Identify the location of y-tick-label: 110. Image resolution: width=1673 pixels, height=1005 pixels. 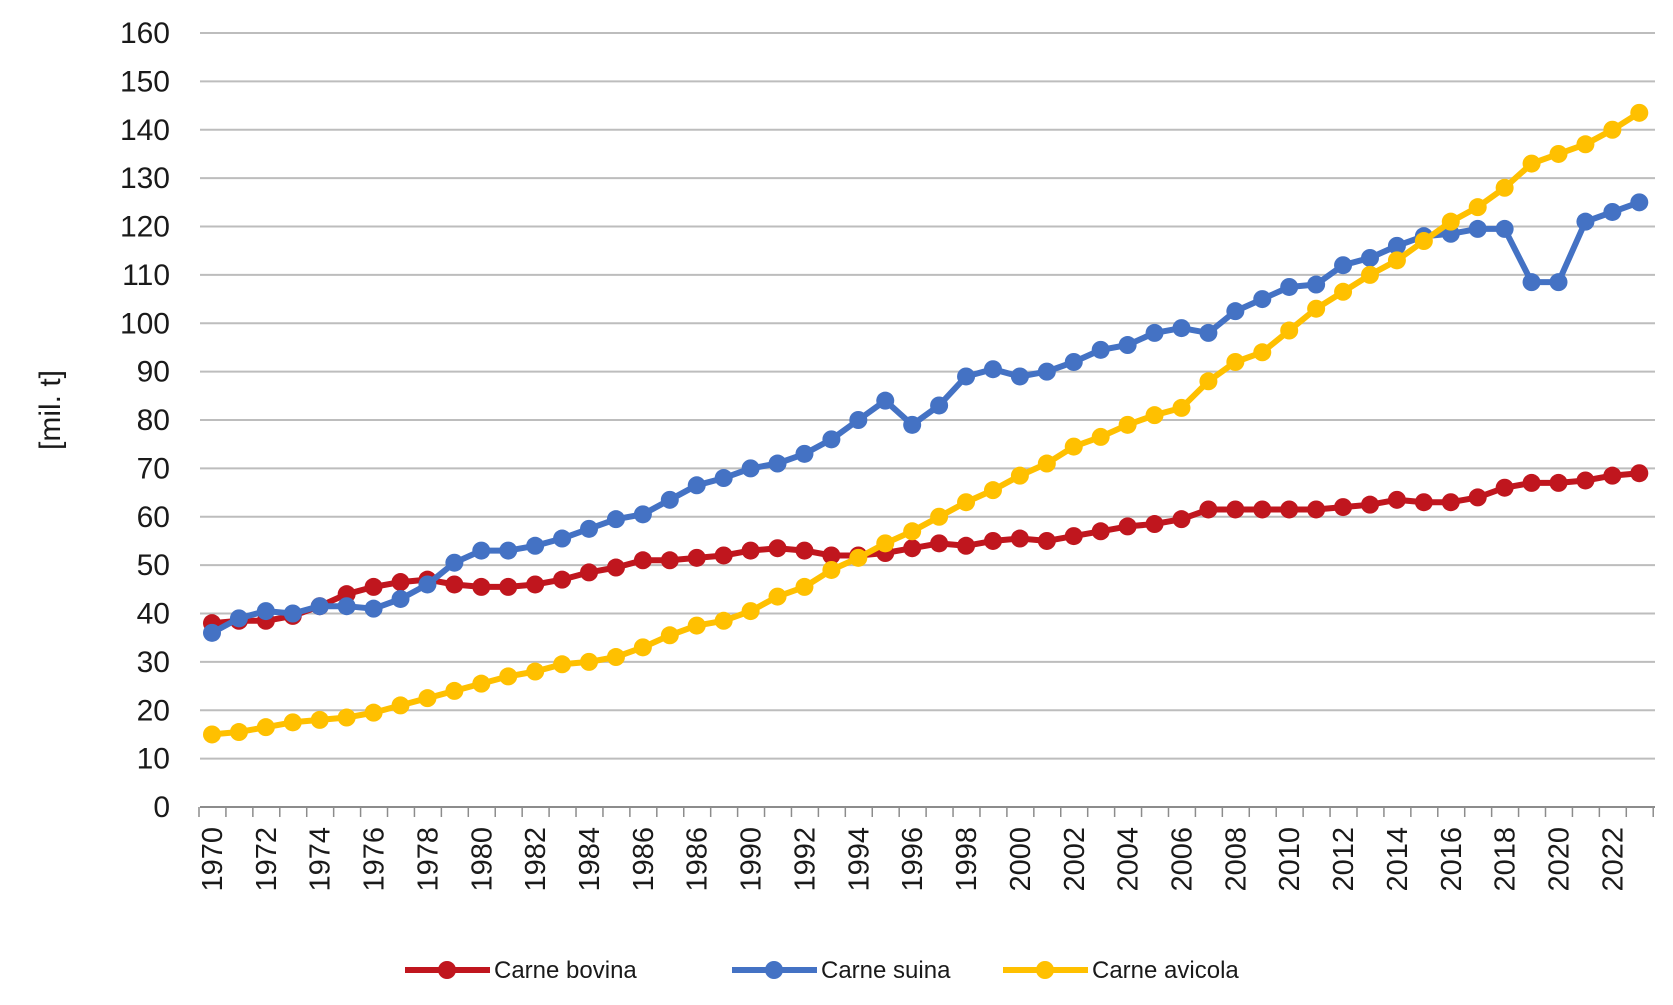
(146, 275).